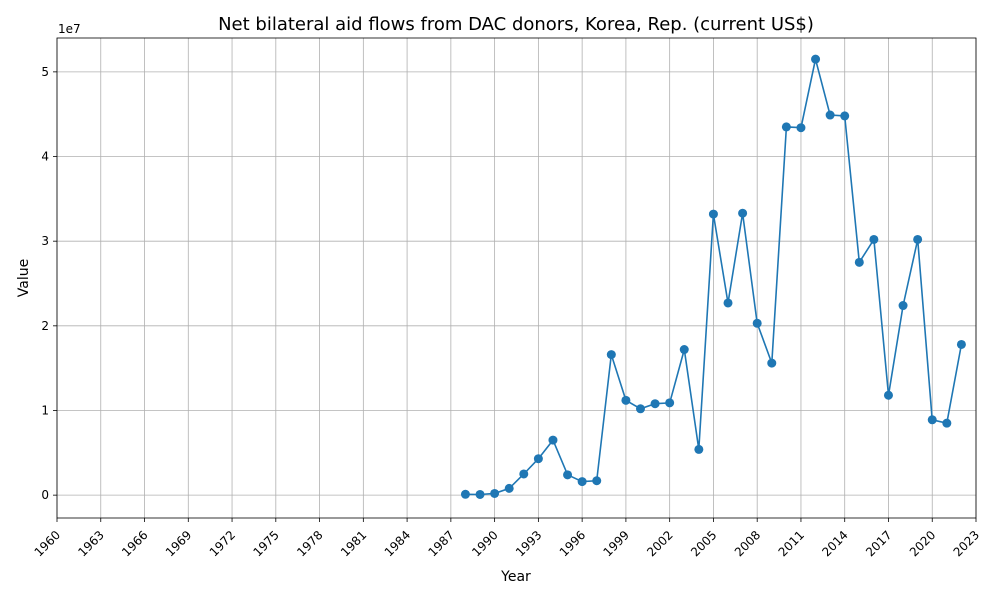  I want to click on y-axis-ticks: 0 1 2 3 4 5, so click(49, 283).